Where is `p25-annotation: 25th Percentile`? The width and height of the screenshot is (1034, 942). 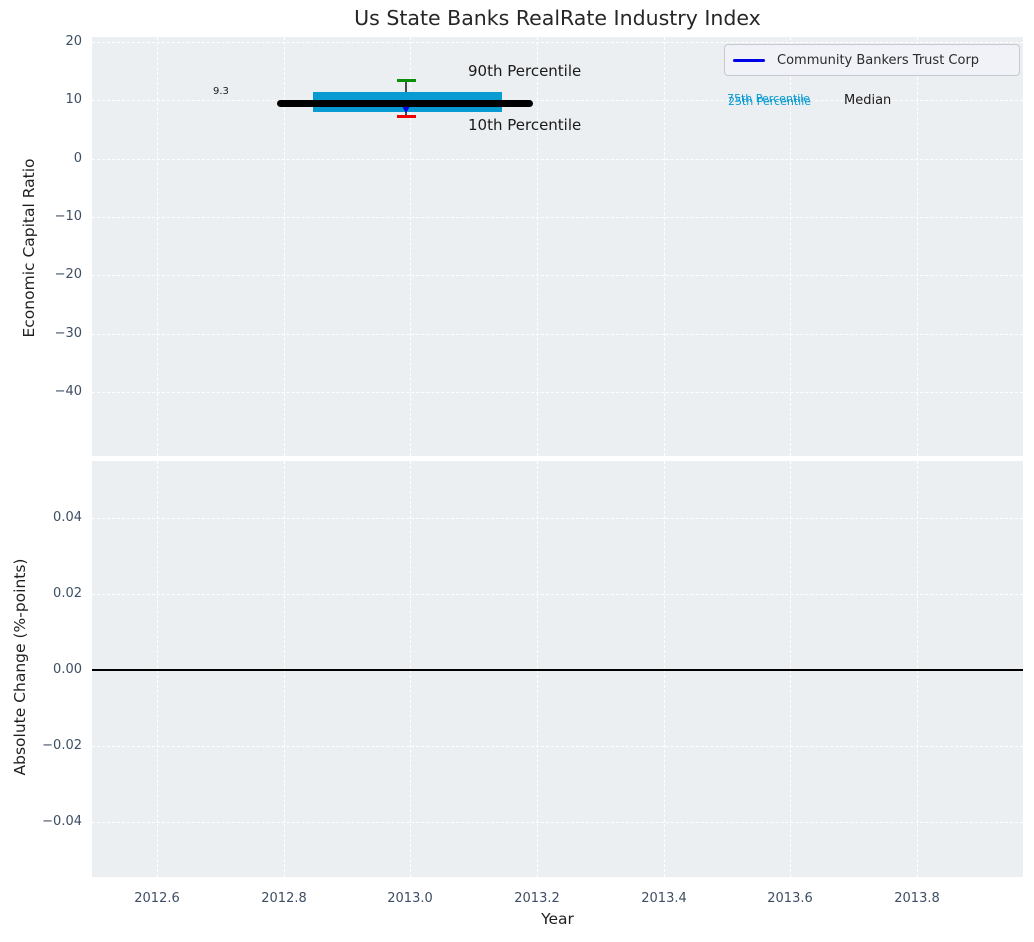 p25-annotation: 25th Percentile is located at coordinates (770, 101).